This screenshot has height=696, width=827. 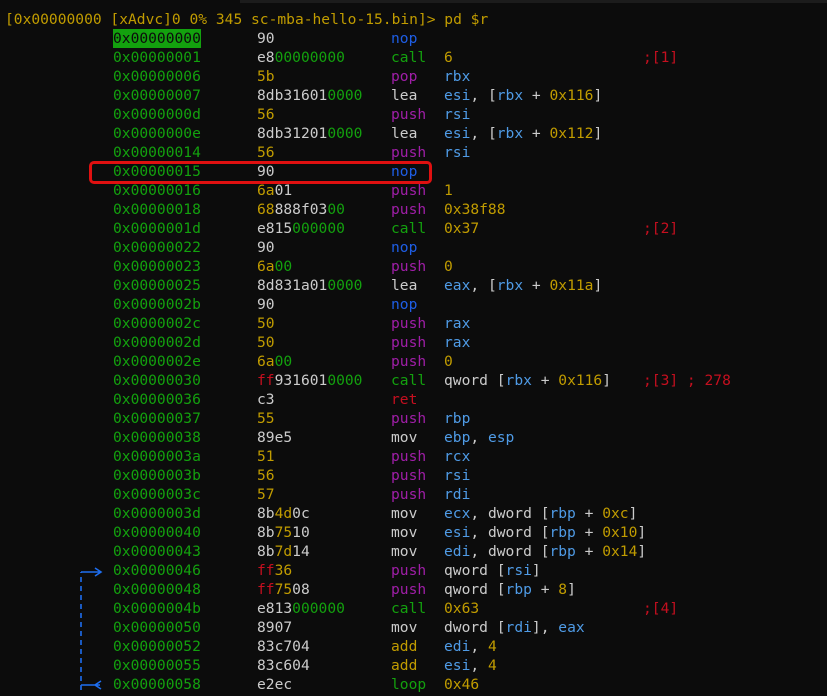 What do you see at coordinates (413, 38) in the screenshot?
I see `disasm-row: 0x00000000 90 nop` at bounding box center [413, 38].